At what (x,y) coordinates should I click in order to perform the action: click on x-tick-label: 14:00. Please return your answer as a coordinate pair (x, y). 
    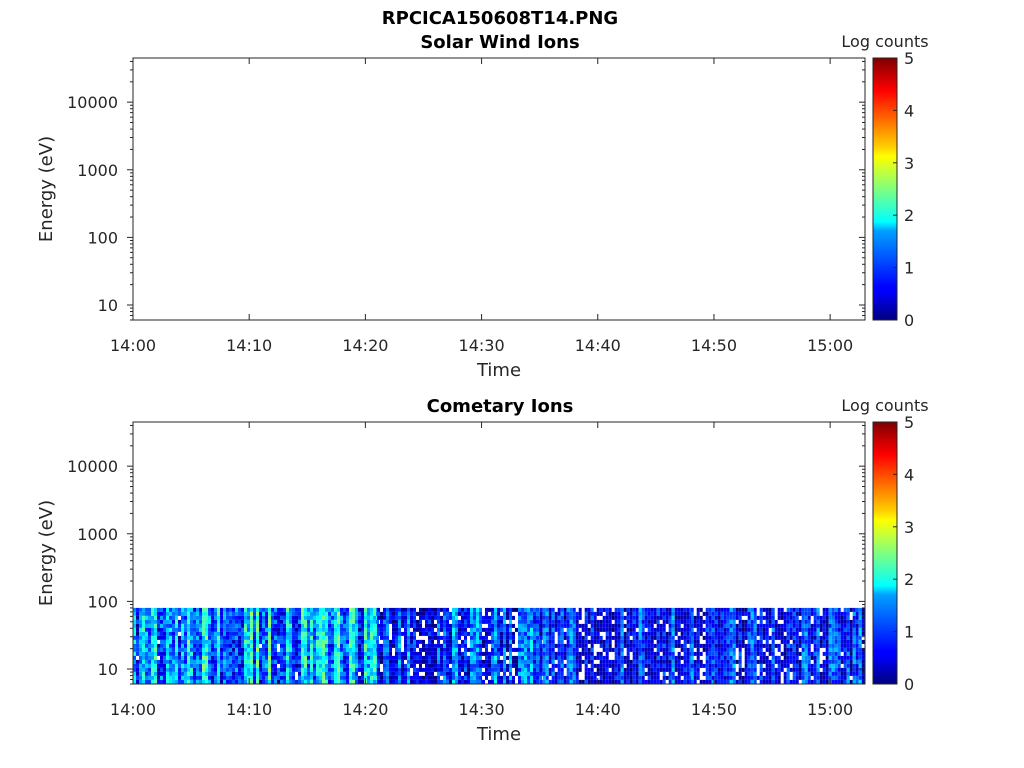
    Looking at the image, I should click on (133, 345).